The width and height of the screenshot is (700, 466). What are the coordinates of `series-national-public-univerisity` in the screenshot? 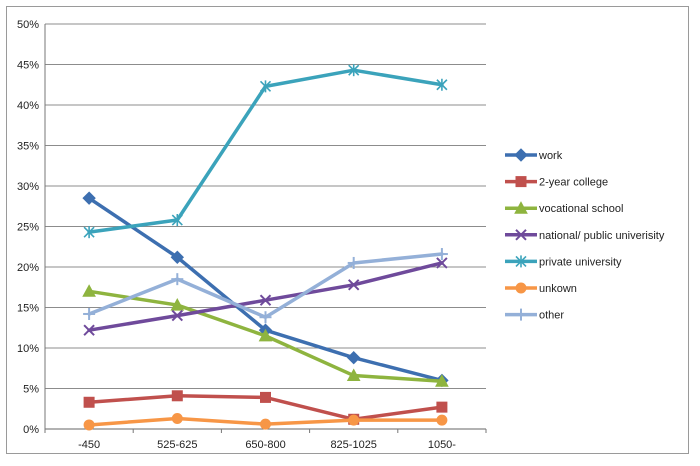 It's located at (265, 296).